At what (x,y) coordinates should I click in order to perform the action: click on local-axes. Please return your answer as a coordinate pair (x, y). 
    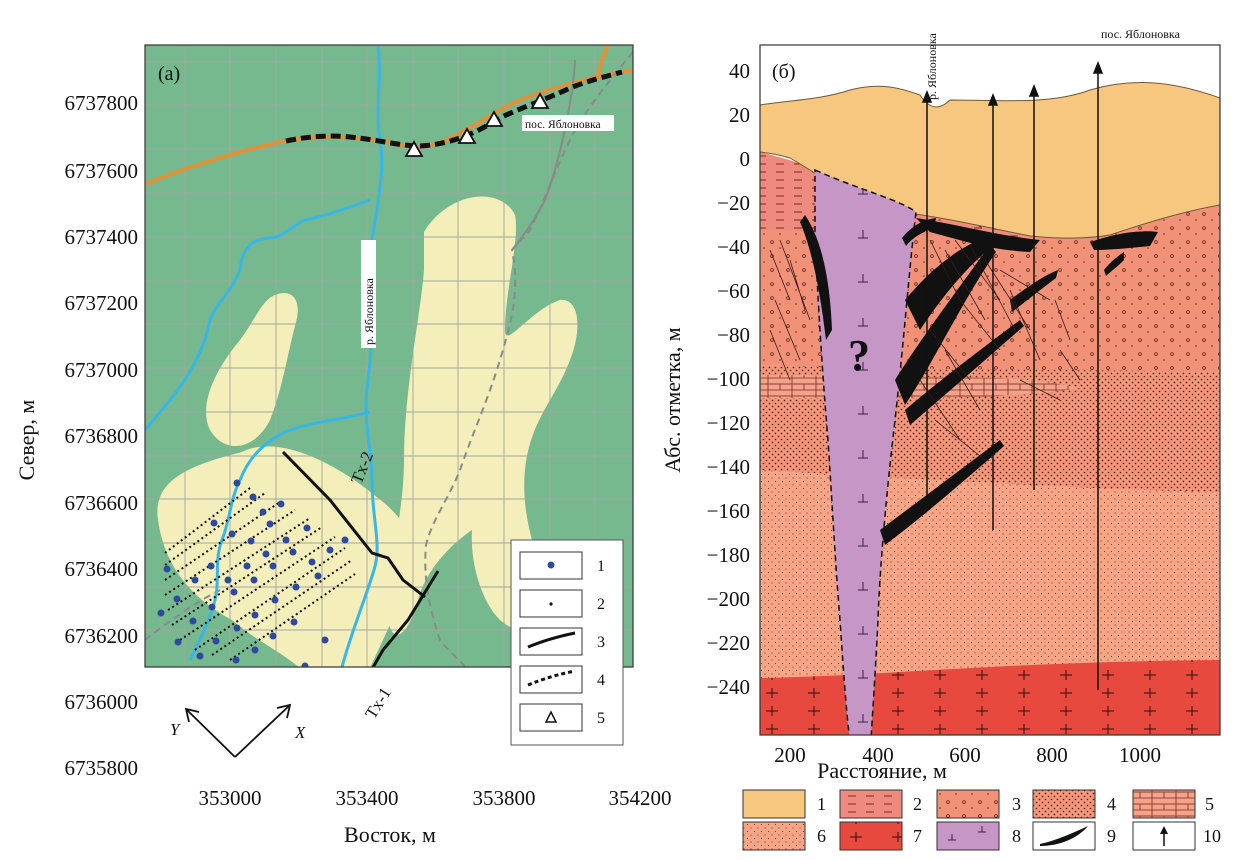
    Looking at the image, I should click on (238, 730).